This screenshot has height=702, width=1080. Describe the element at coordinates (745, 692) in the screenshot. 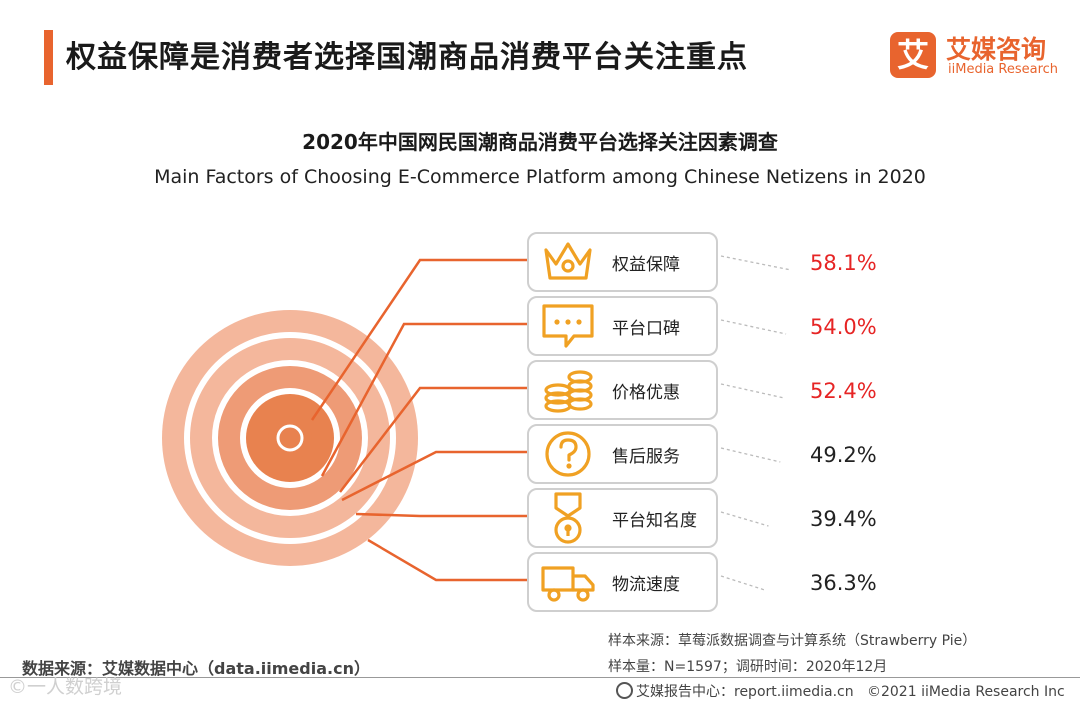

I see `report-site: 艾媒报告中心：report.iimedia.cn` at that location.